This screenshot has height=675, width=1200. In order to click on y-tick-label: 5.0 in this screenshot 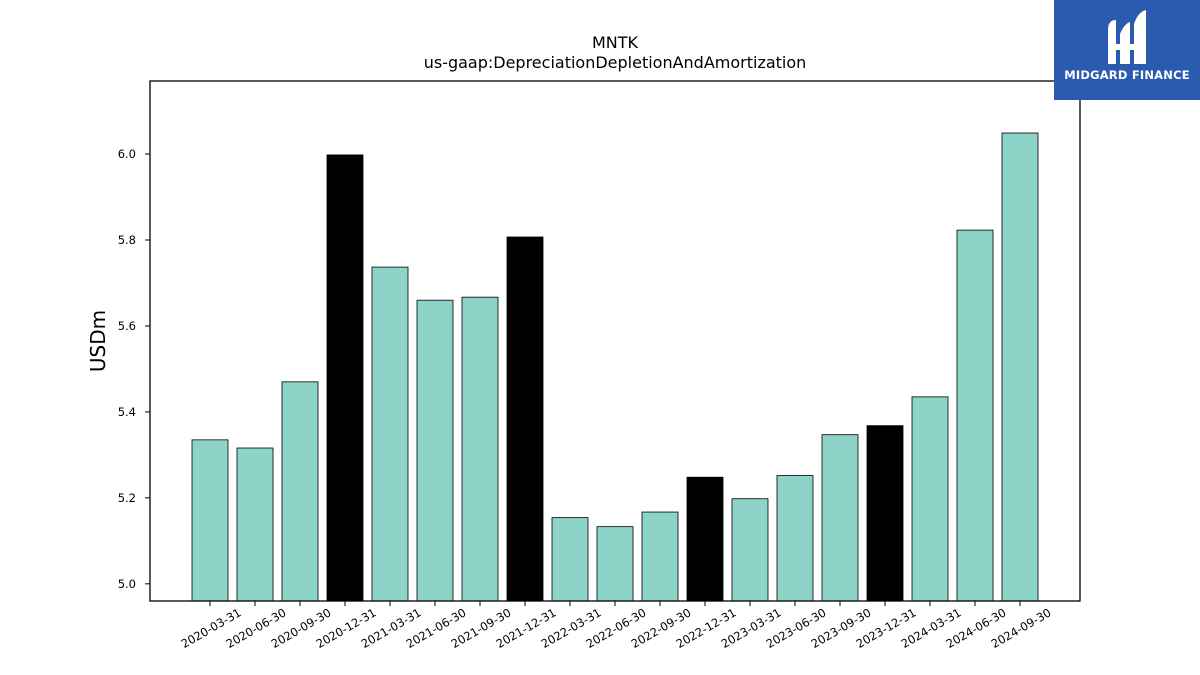, I will do `click(127, 584)`.